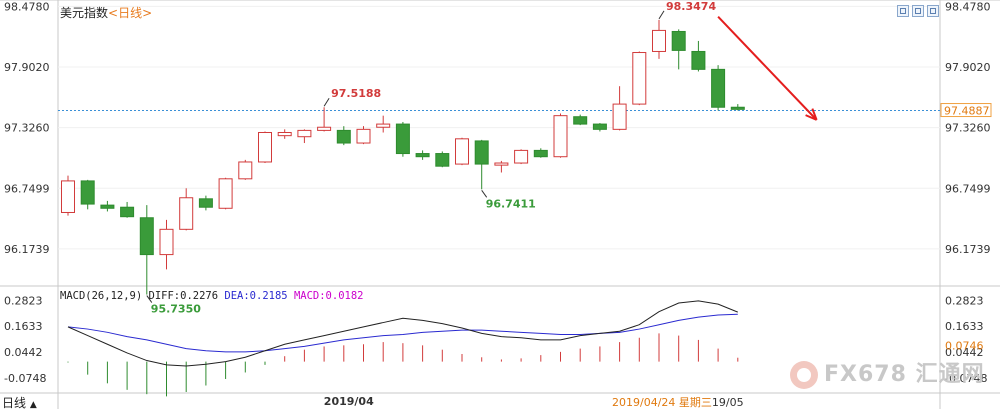 This screenshot has height=411, width=1000. What do you see at coordinates (23, 300) in the screenshot?
I see `macd-tick-left: 0.2823` at bounding box center [23, 300].